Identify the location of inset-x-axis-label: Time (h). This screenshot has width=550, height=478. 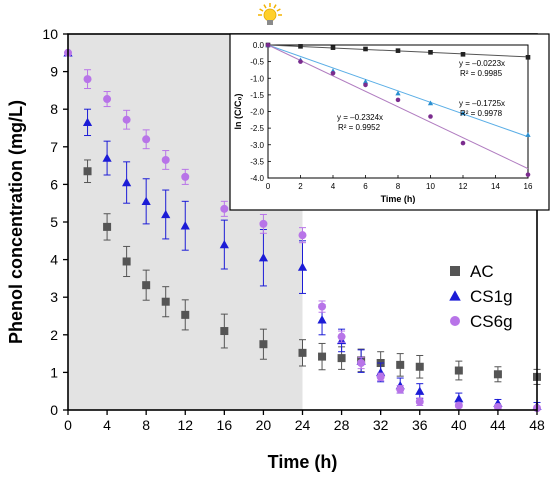
(398, 199).